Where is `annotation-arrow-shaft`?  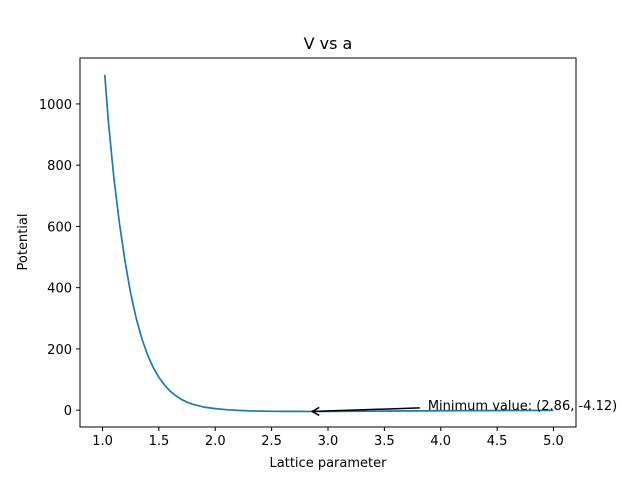 annotation-arrow-shaft is located at coordinates (367, 410).